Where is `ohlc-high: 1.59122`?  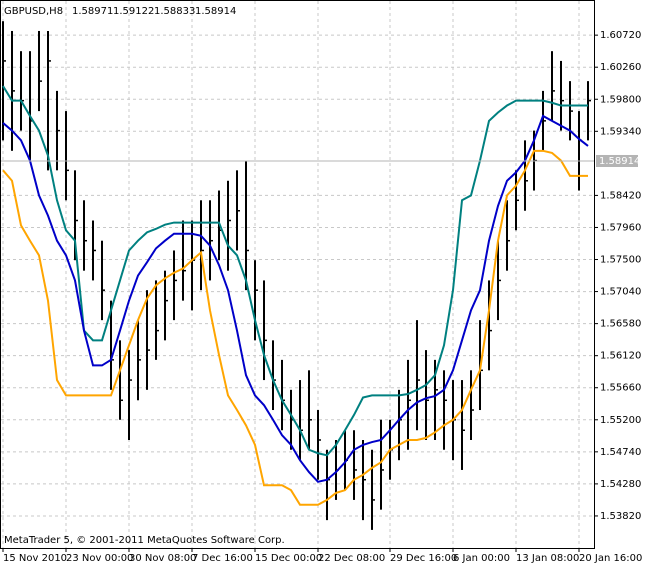
ohlc-high: 1.59122 is located at coordinates (133, 11).